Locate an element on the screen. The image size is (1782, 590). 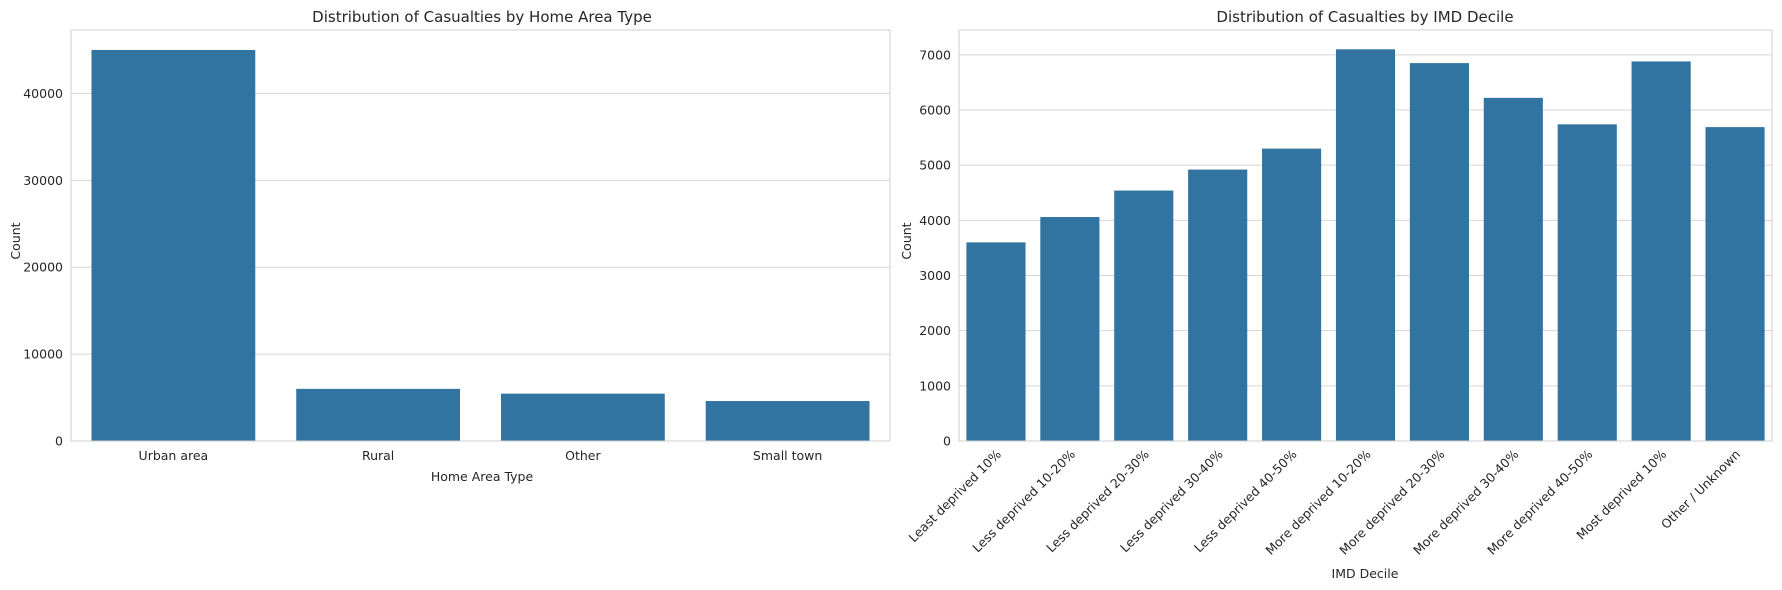
x-tick-label: Other / Unknown is located at coordinates (1700, 489).